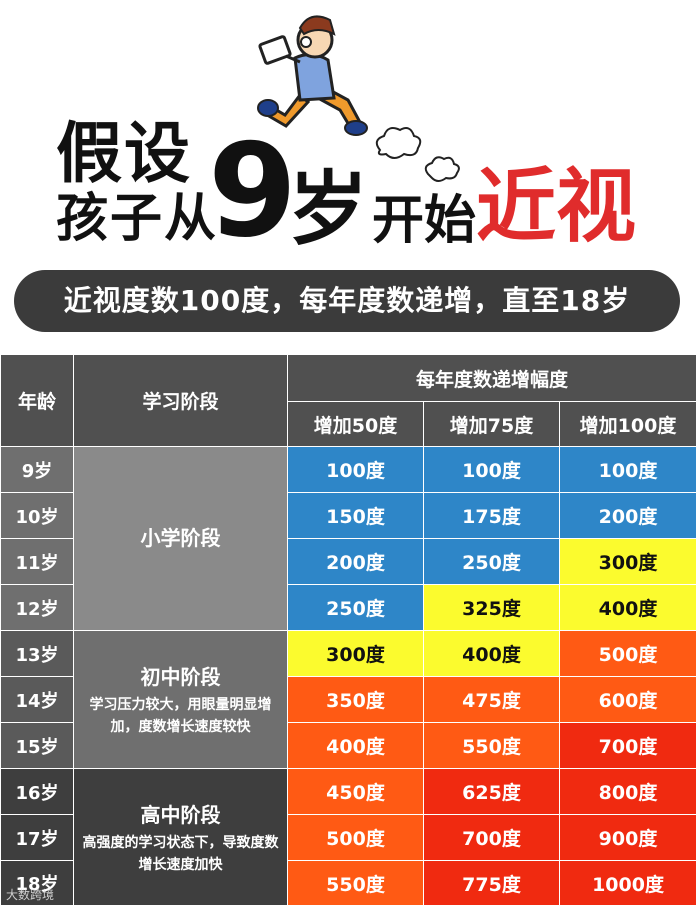 This screenshot has width=696, height=908. I want to click on age-cell: 16岁, so click(37, 791).